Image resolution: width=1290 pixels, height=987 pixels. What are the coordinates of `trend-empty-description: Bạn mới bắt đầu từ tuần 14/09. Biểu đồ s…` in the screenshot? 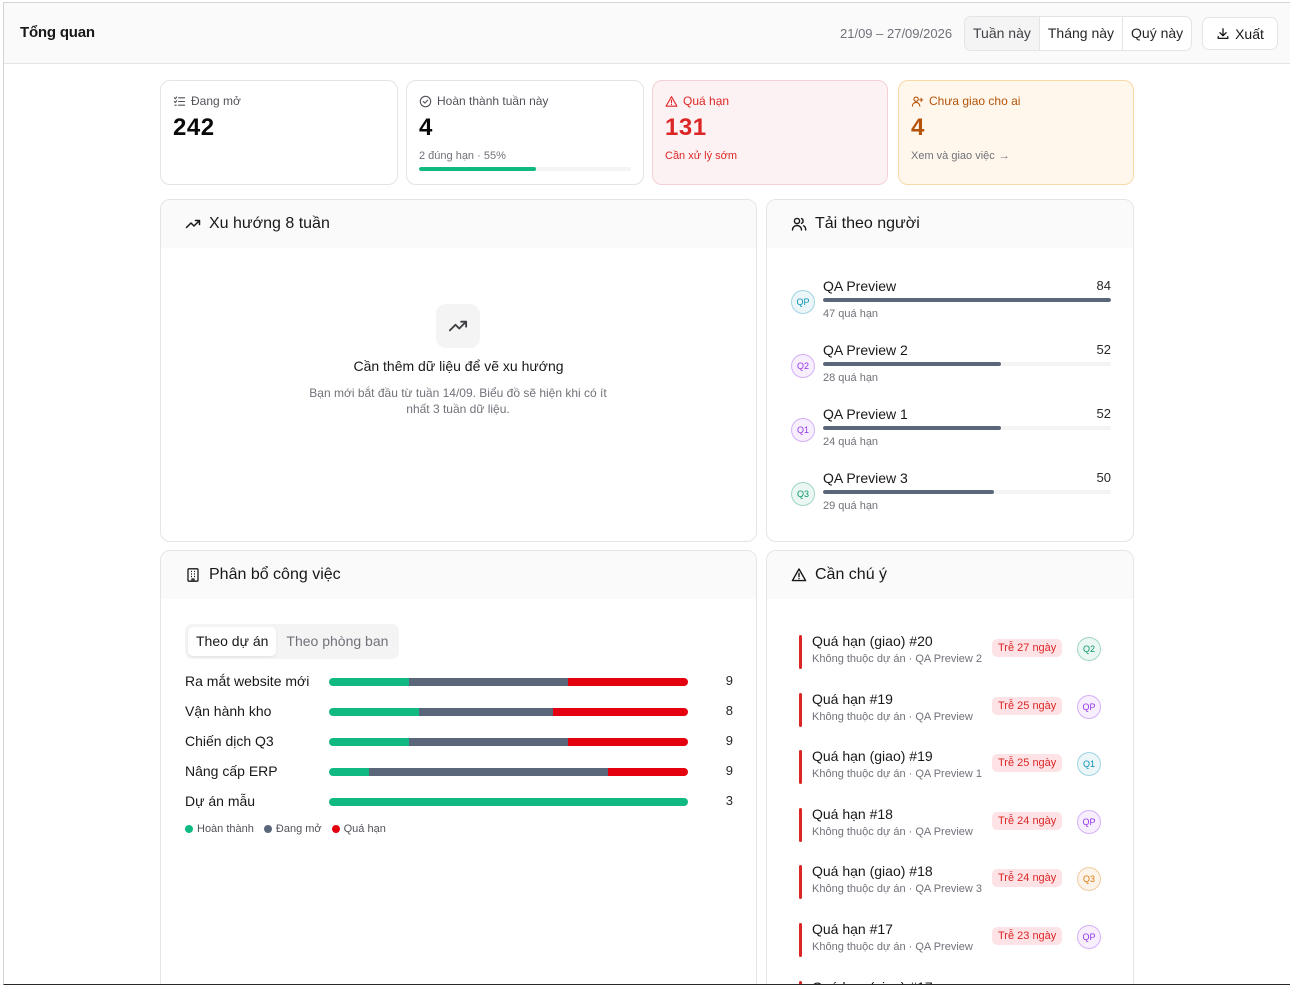 It's located at (458, 401).